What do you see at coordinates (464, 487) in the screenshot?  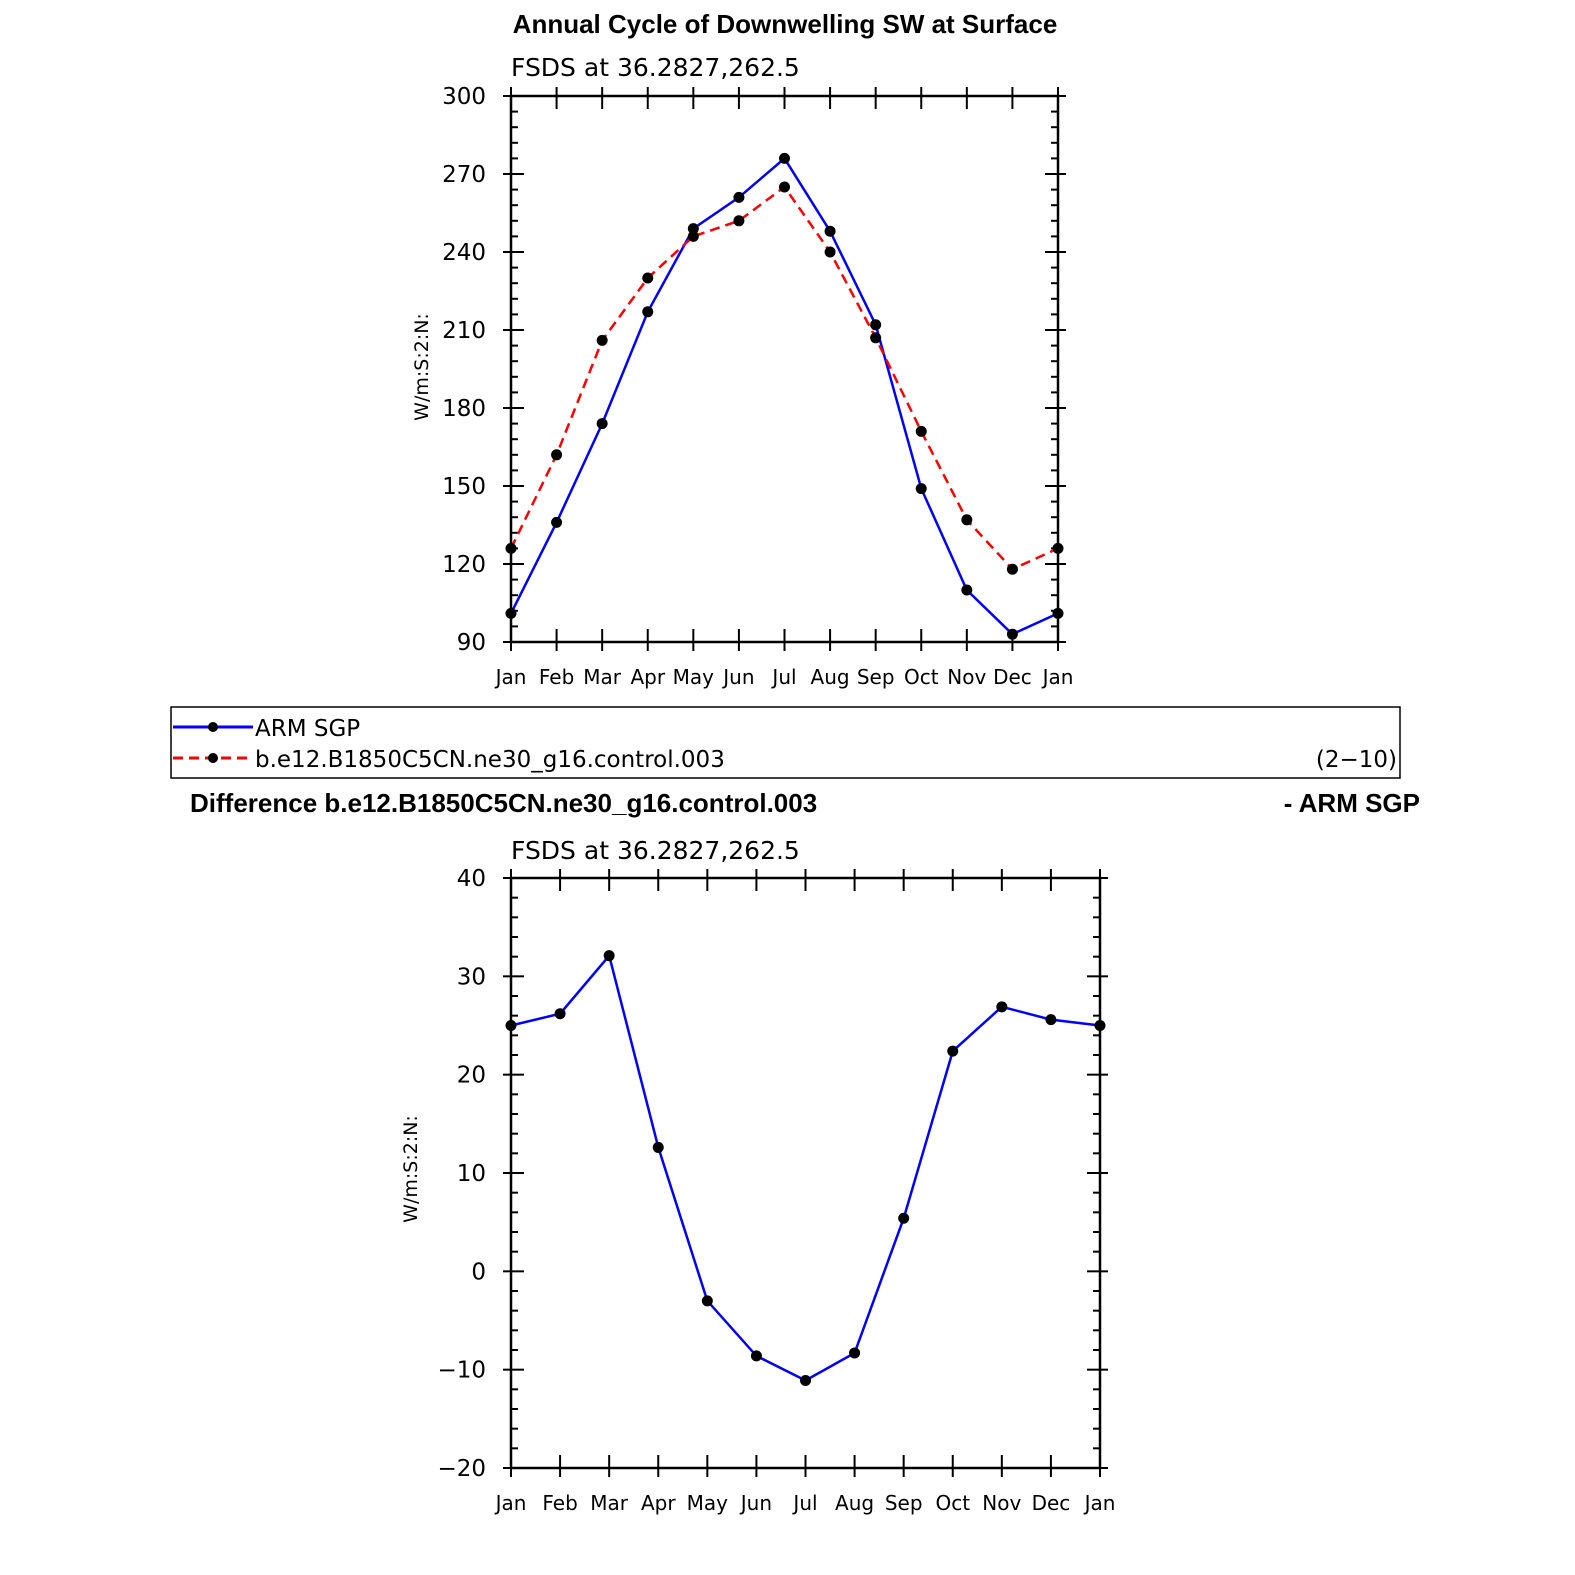 I see `chart1-ytick-label: 150` at bounding box center [464, 487].